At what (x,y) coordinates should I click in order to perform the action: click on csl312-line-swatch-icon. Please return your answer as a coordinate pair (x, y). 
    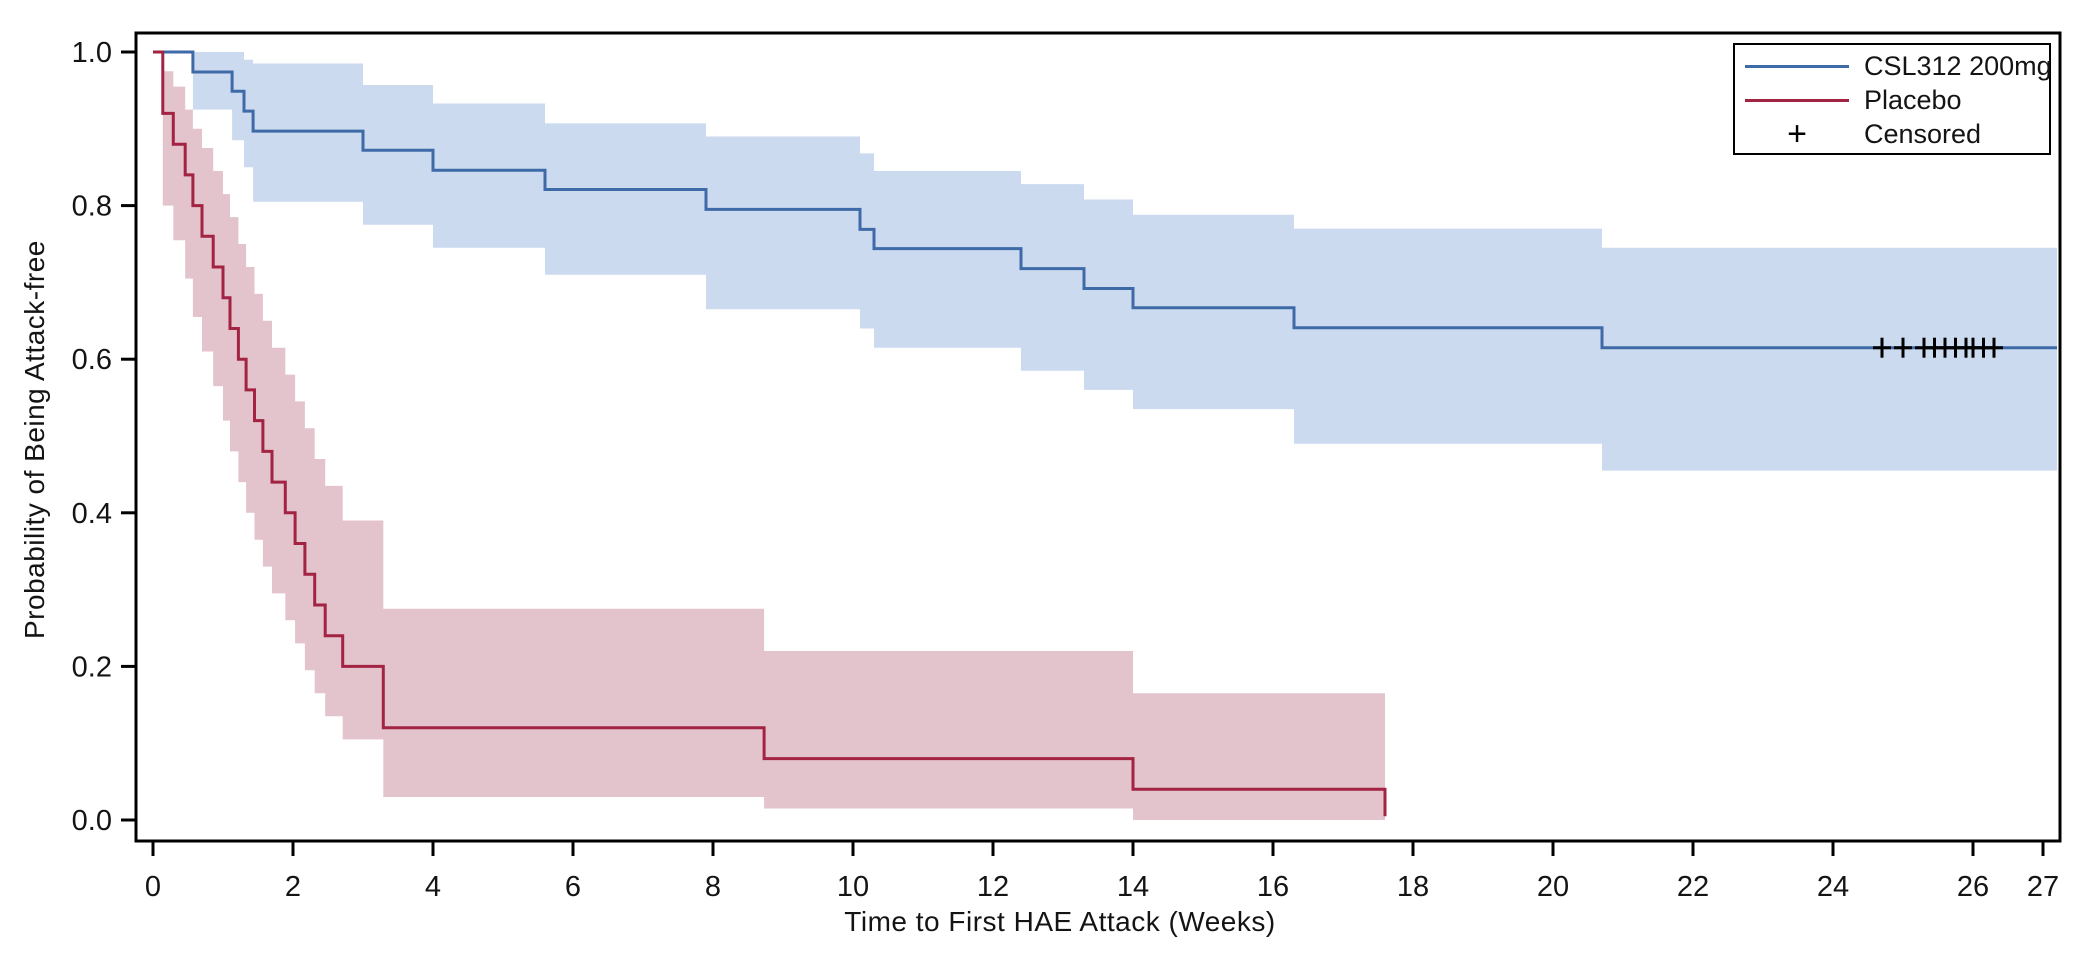
    Looking at the image, I should click on (1797, 66).